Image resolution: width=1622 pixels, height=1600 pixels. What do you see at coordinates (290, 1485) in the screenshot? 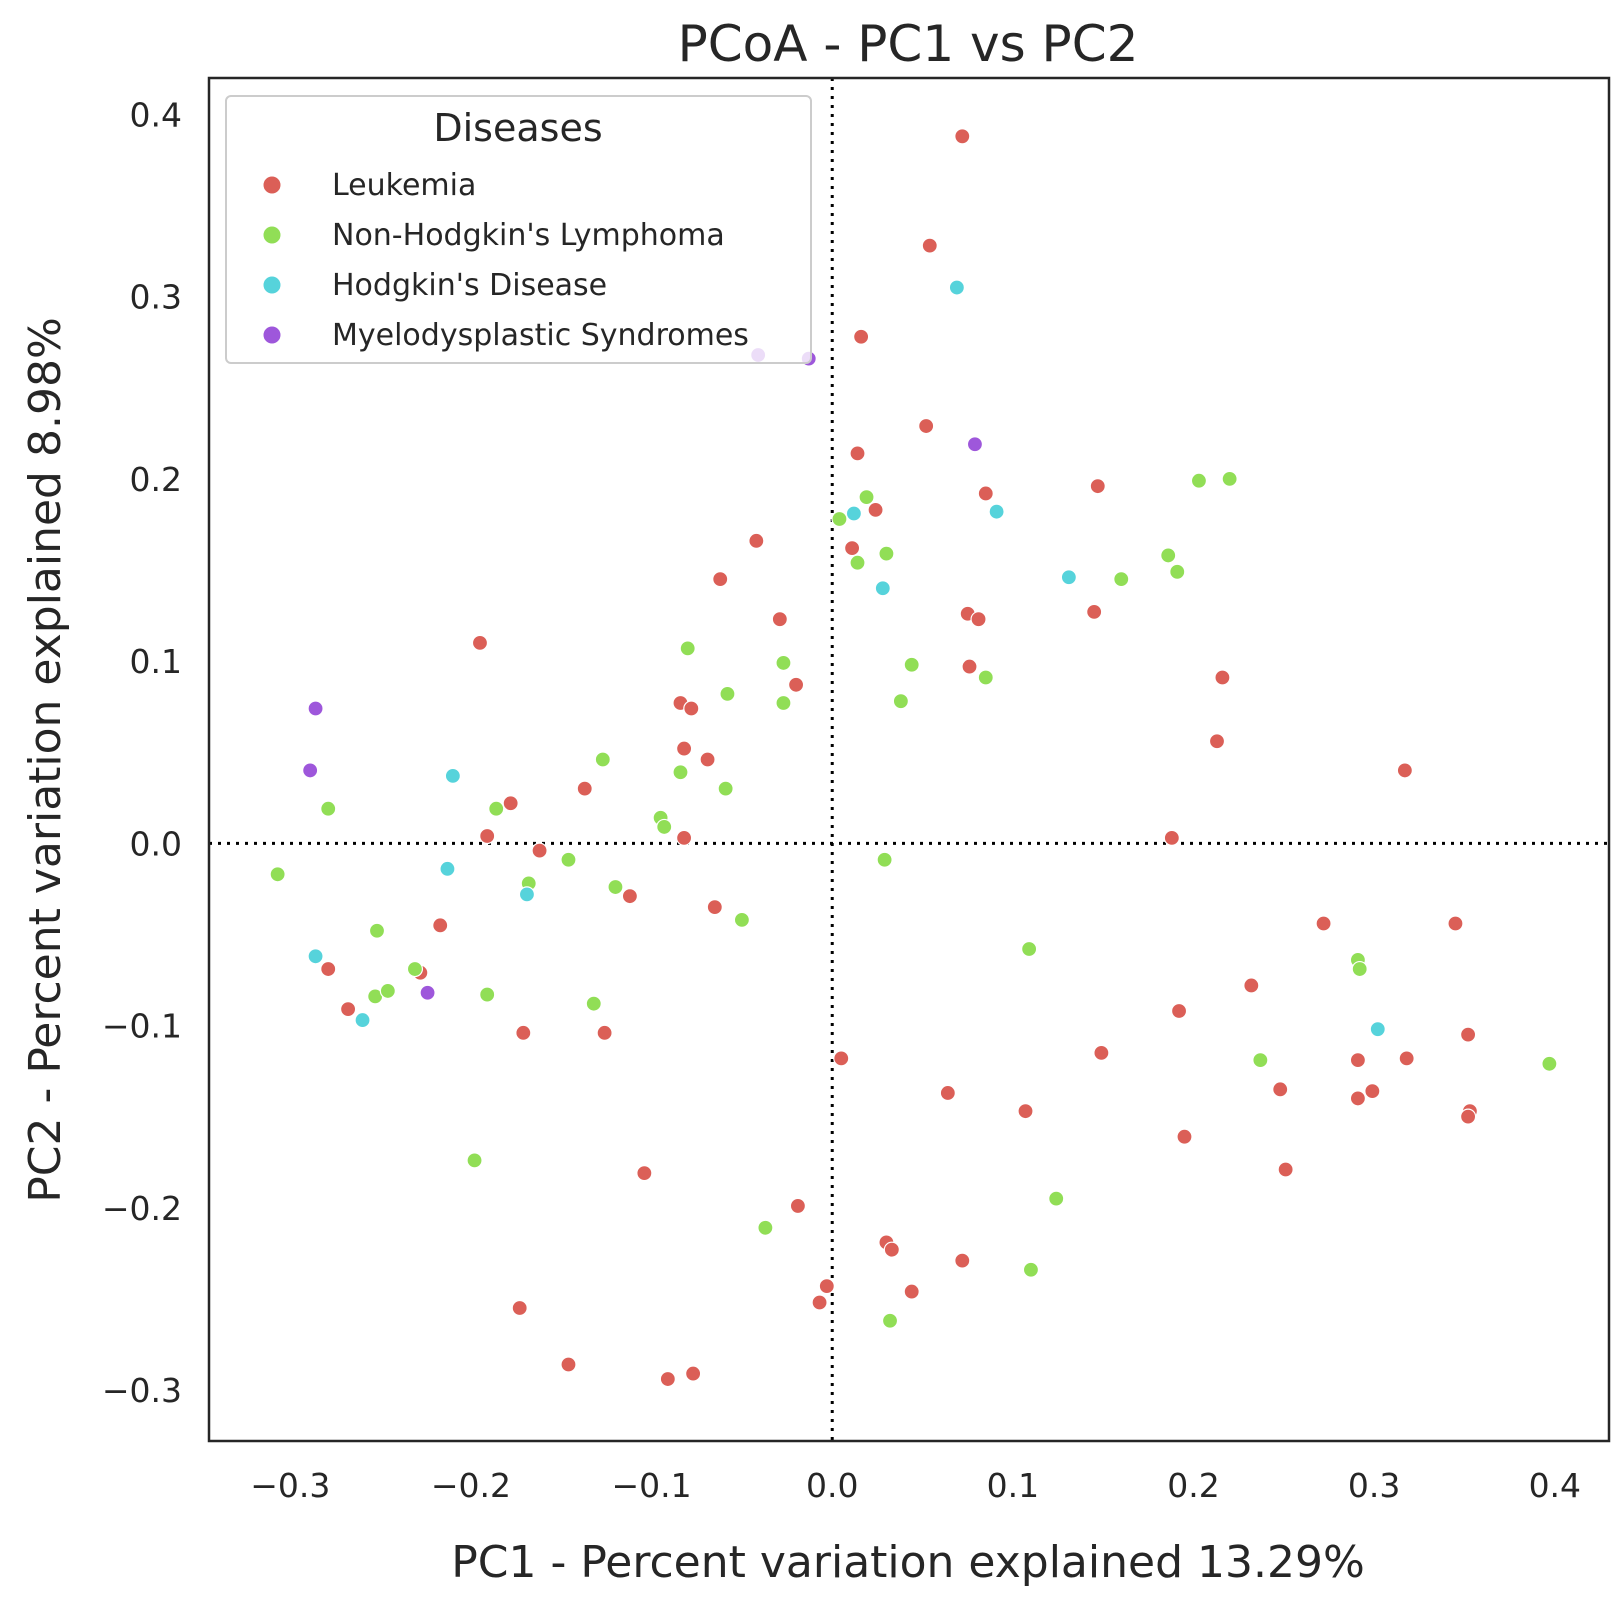
I see `x-tick-label: −0.3` at bounding box center [290, 1485].